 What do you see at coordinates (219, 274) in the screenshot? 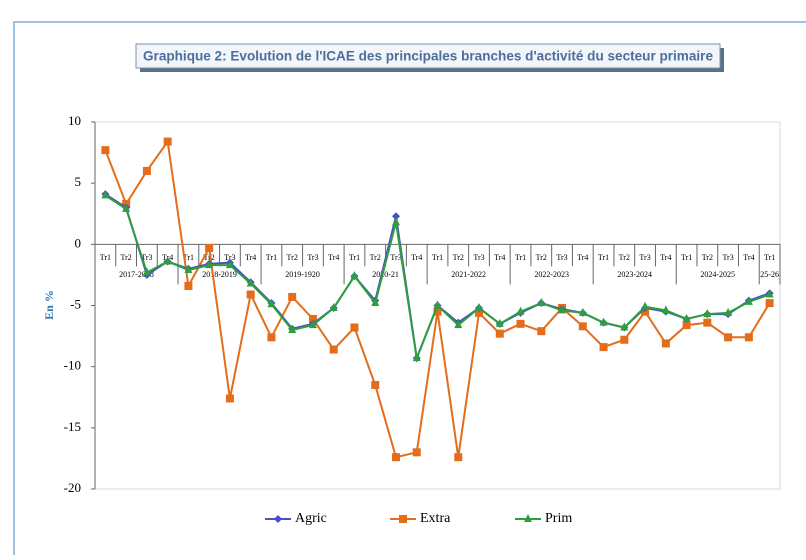
I see `group-label: 2018-2019` at bounding box center [219, 274].